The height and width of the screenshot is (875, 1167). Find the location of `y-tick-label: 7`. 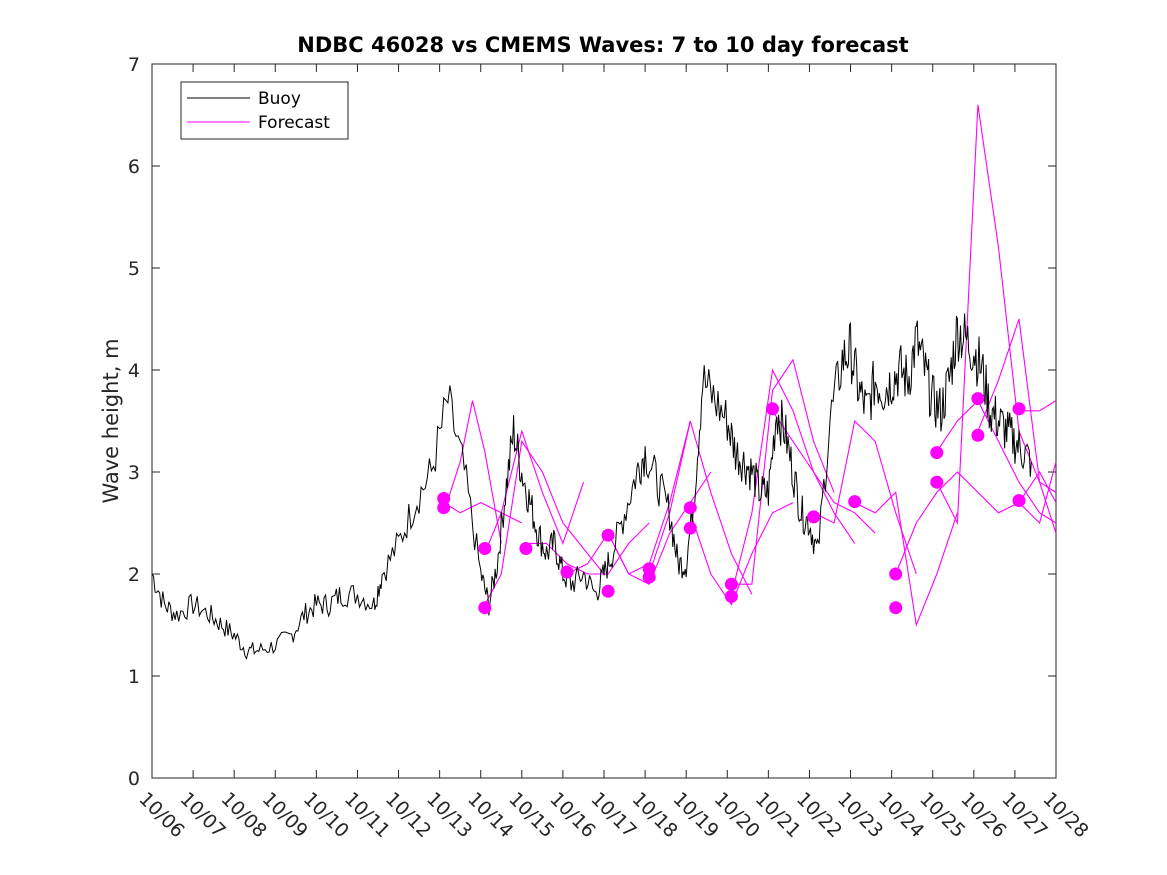

y-tick-label: 7 is located at coordinates (134, 65).